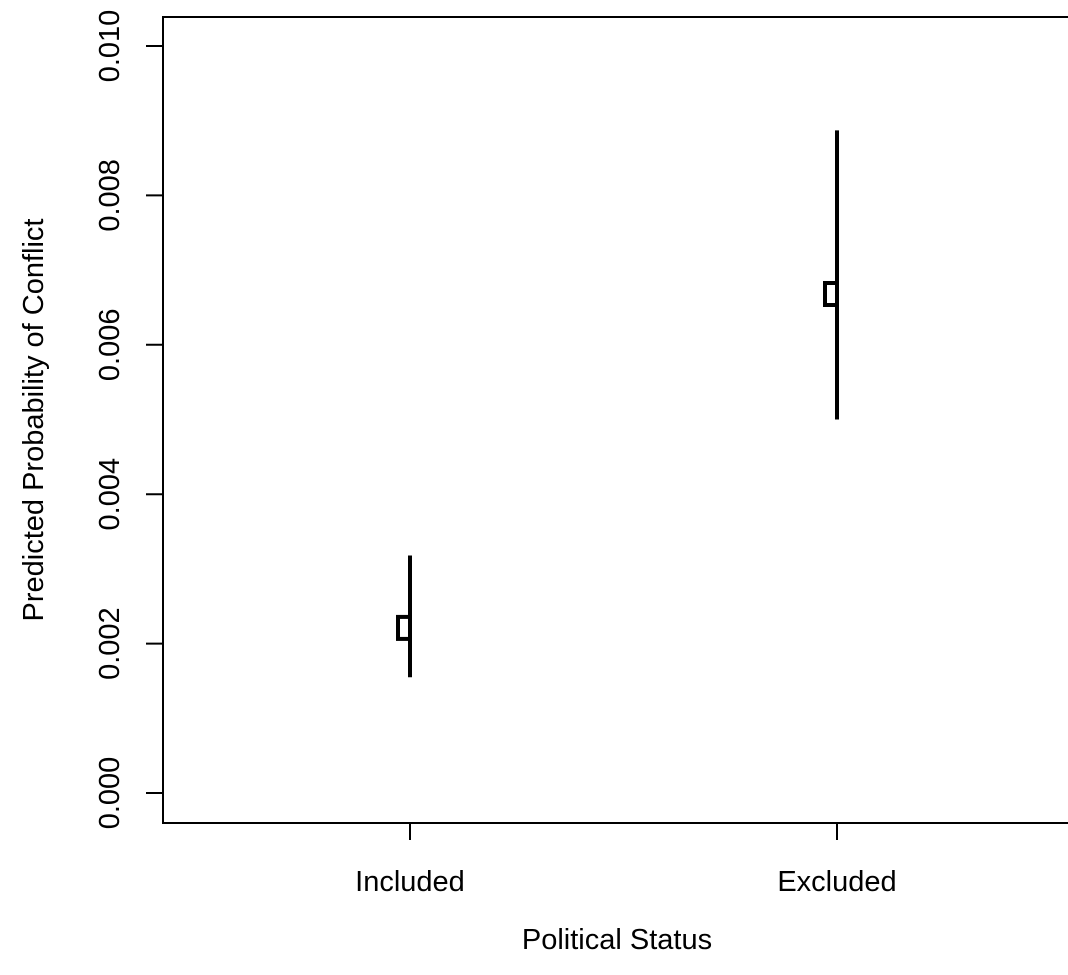 The image size is (1068, 975). Describe the element at coordinates (410, 882) in the screenshot. I see `x-tick-label-0: Included` at that location.